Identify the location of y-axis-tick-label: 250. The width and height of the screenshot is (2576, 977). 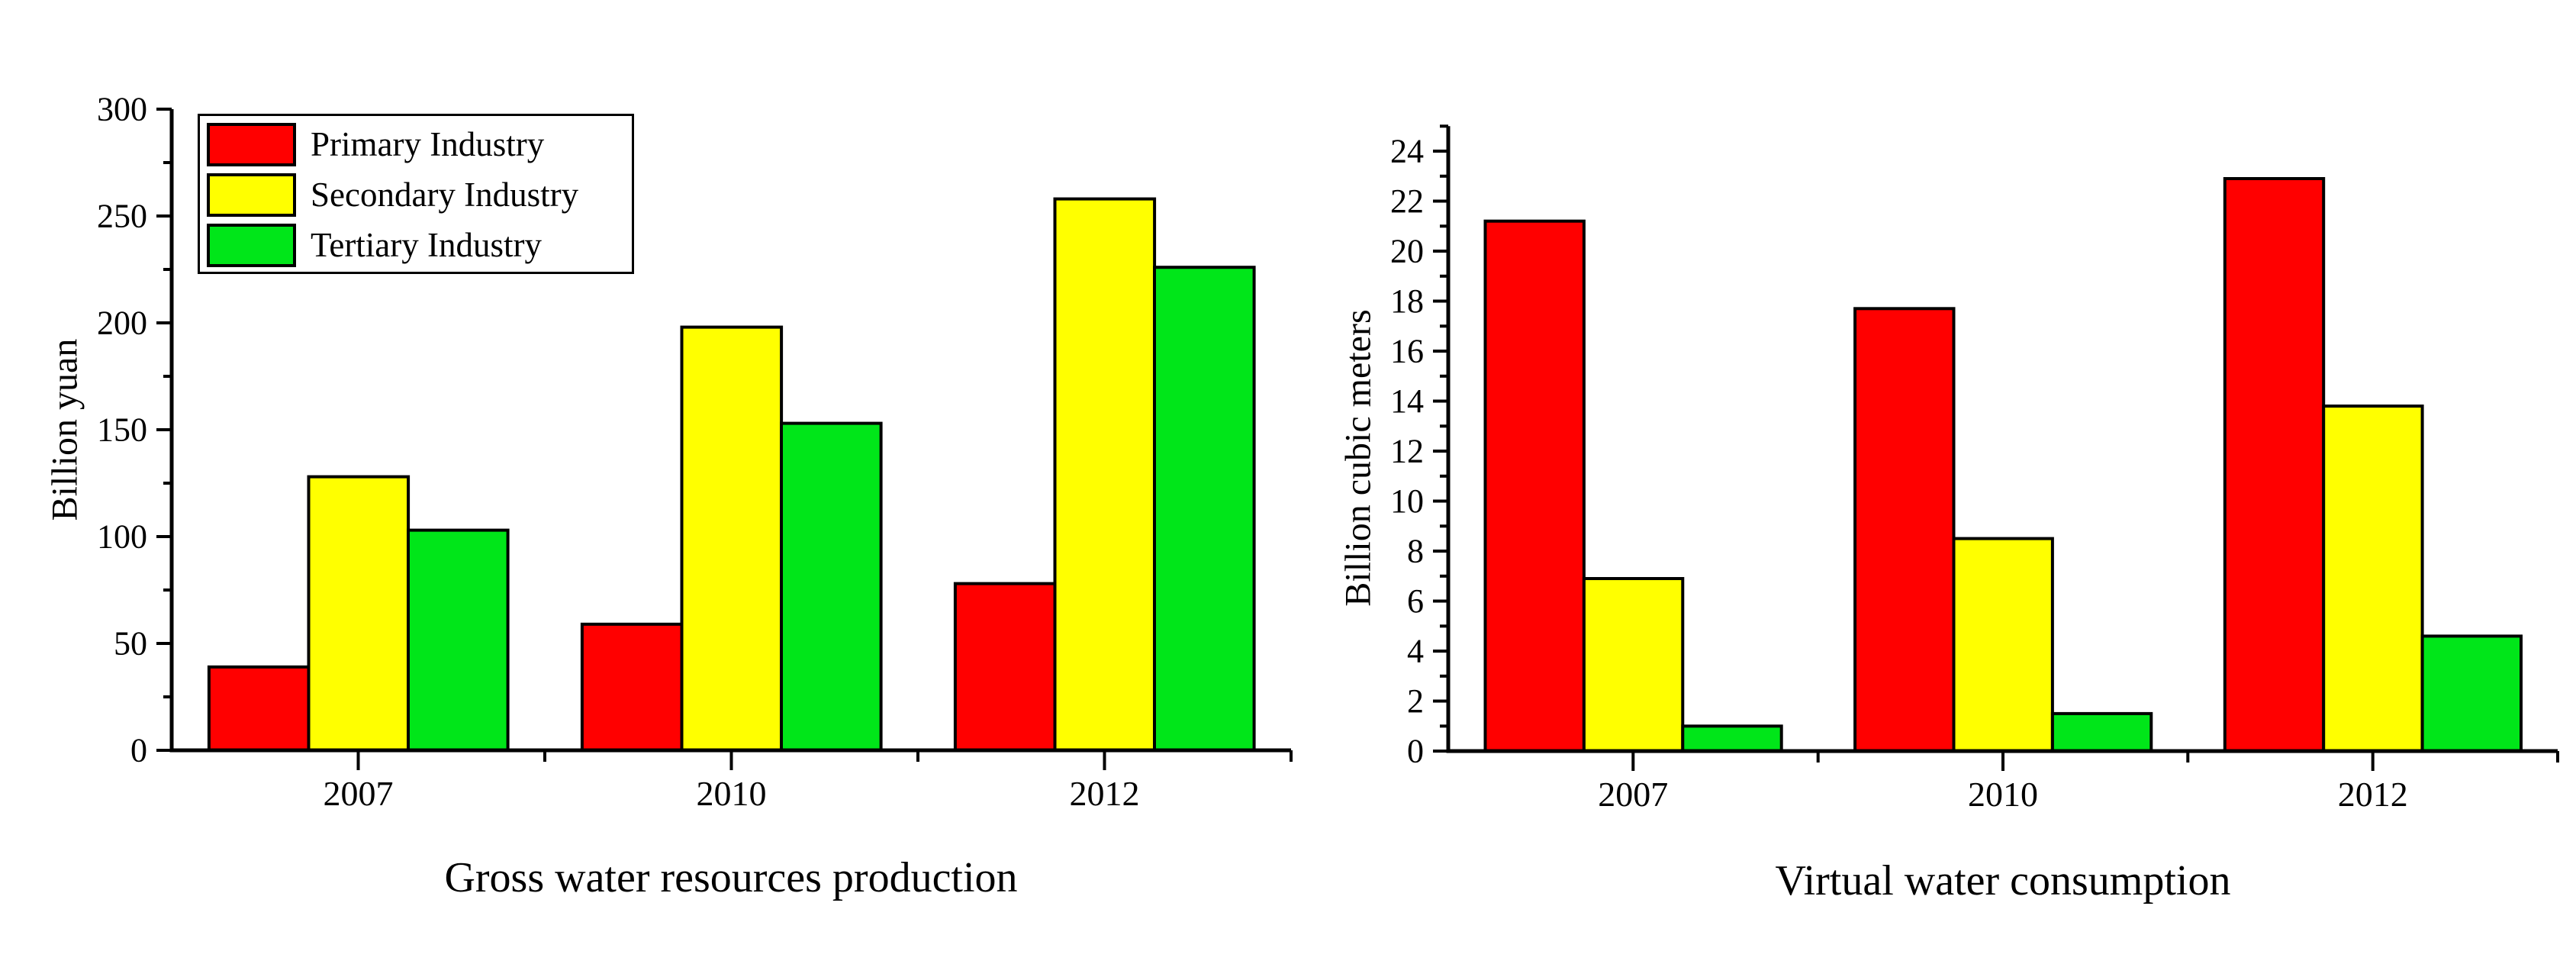
(122, 217).